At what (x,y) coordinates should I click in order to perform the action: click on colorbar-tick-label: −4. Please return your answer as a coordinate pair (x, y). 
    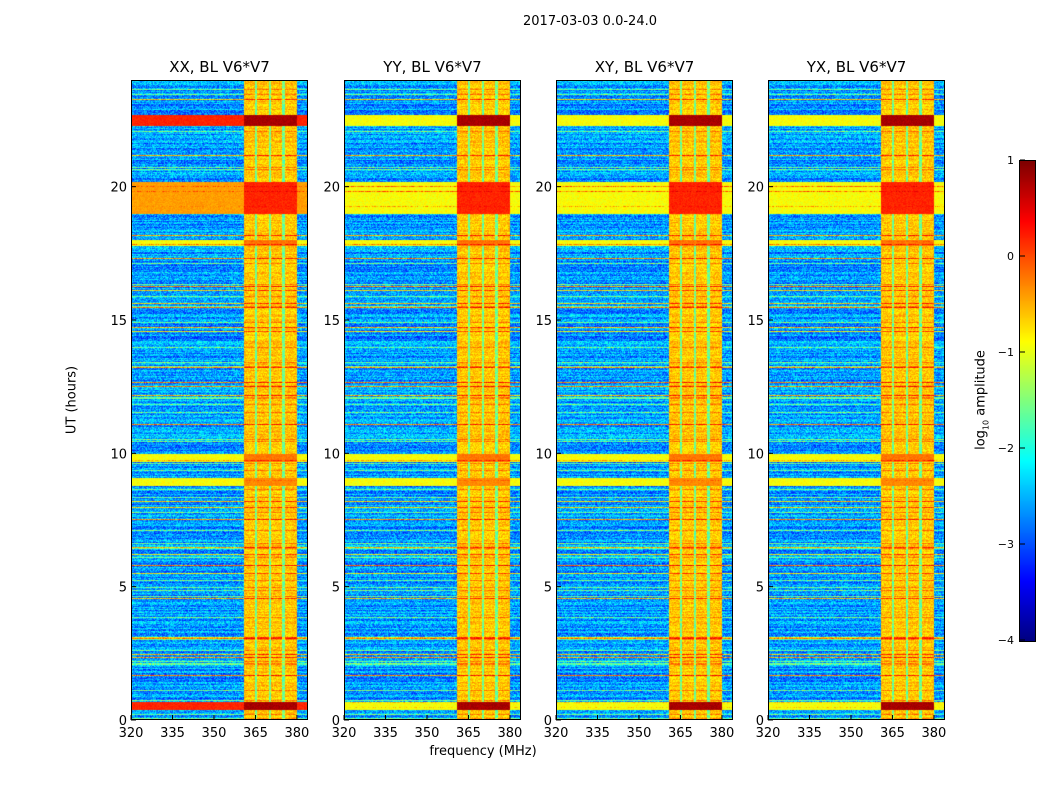
    Looking at the image, I should click on (1006, 640).